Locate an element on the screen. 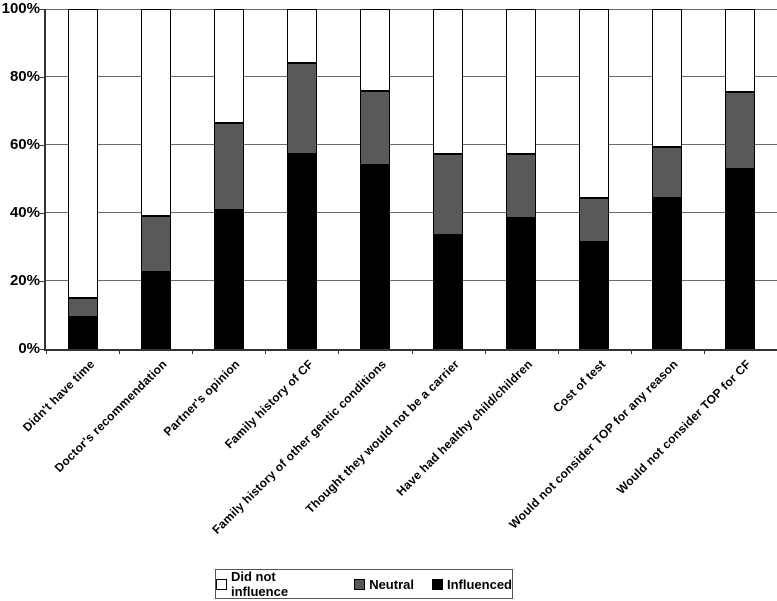  y-tick-label: 20% is located at coordinates (24, 280).